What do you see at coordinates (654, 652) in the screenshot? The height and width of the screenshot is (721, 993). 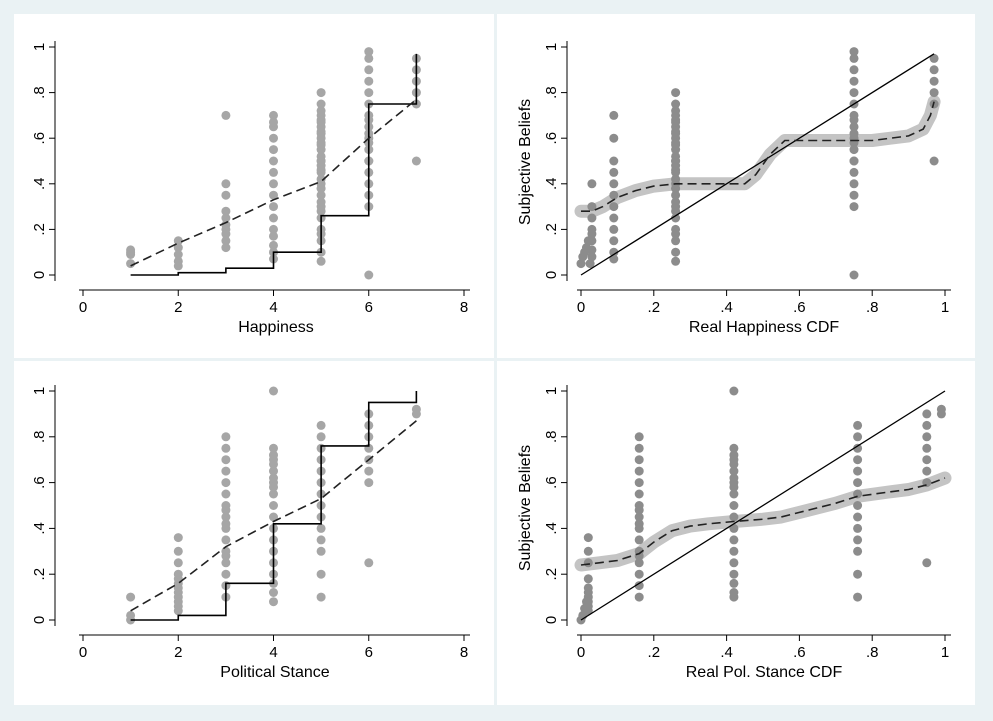 I see `x-tick-label: .2` at bounding box center [654, 652].